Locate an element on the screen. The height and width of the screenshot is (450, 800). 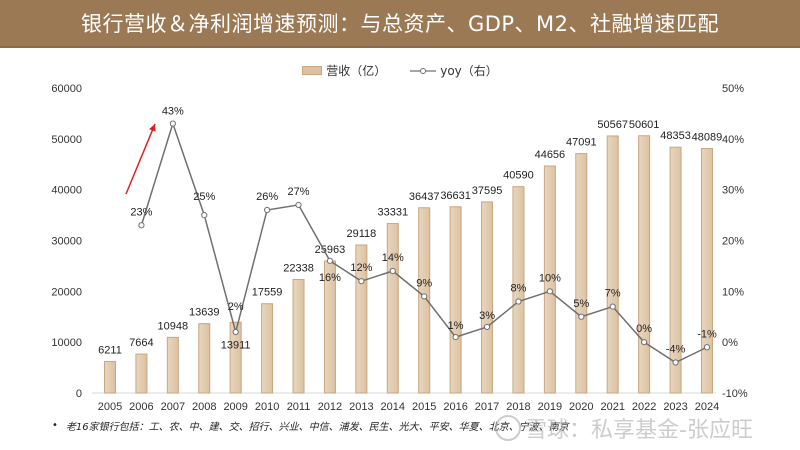
yoy-value-label: 23% is located at coordinates (141, 212).